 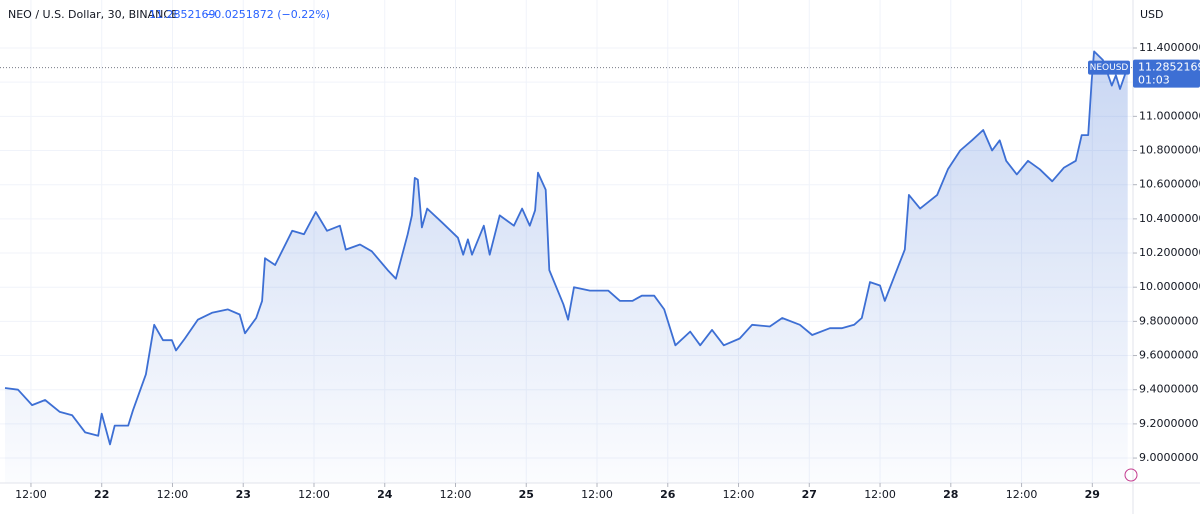 What do you see at coordinates (950, 494) in the screenshot?
I see `x-tick-label: 28` at bounding box center [950, 494].